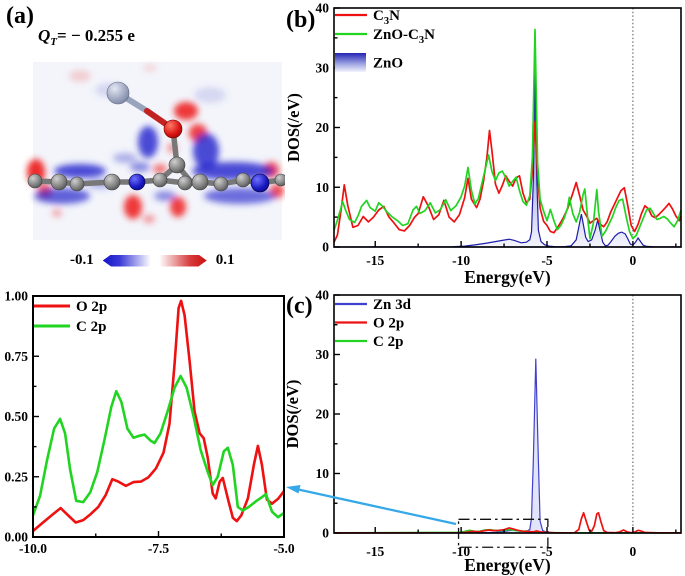 The width and height of the screenshot is (685, 576). I want to click on legend-item-C3N: C3N, so click(367, 17).